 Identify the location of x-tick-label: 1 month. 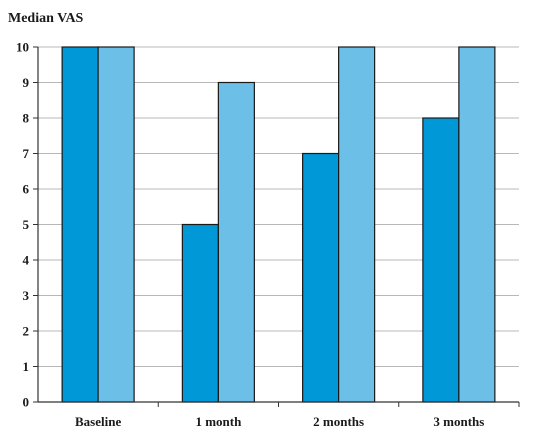
(218, 421).